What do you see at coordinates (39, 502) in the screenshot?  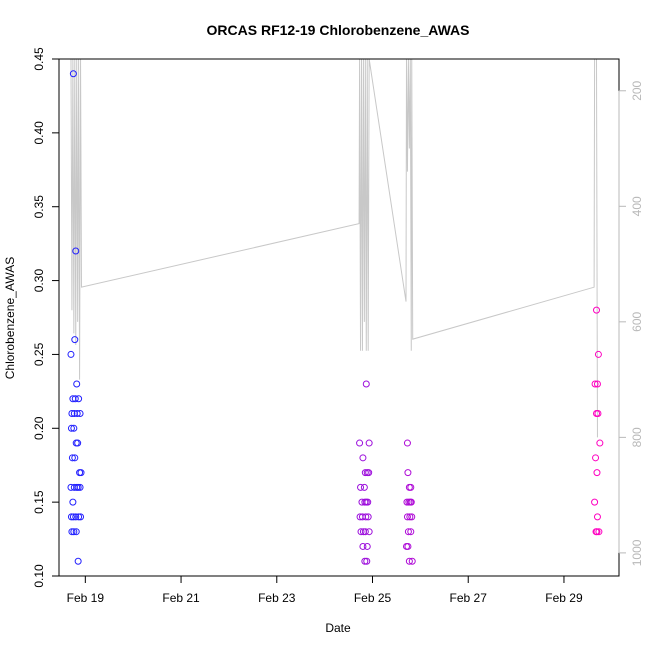 I see `y-tick-label-1: 0.15` at bounding box center [39, 502].